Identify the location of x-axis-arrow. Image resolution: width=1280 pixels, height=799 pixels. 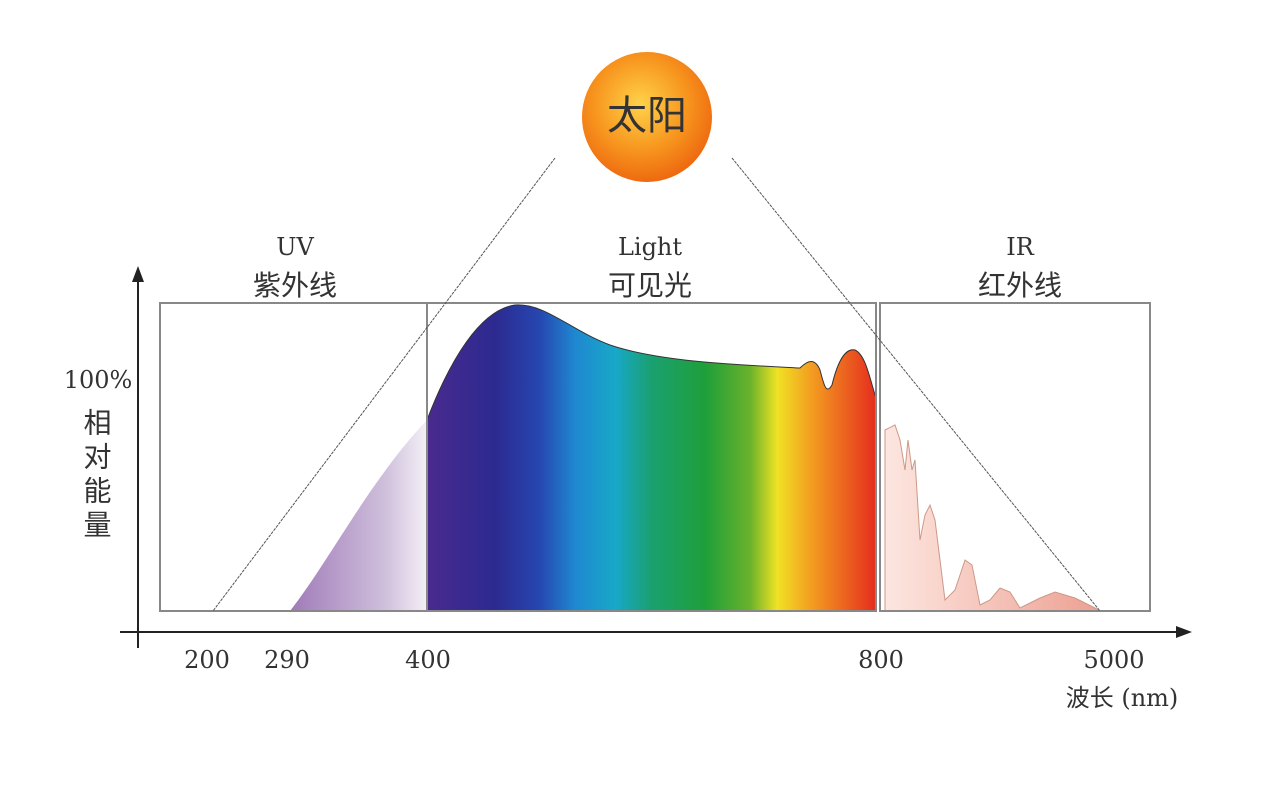
(1184, 632).